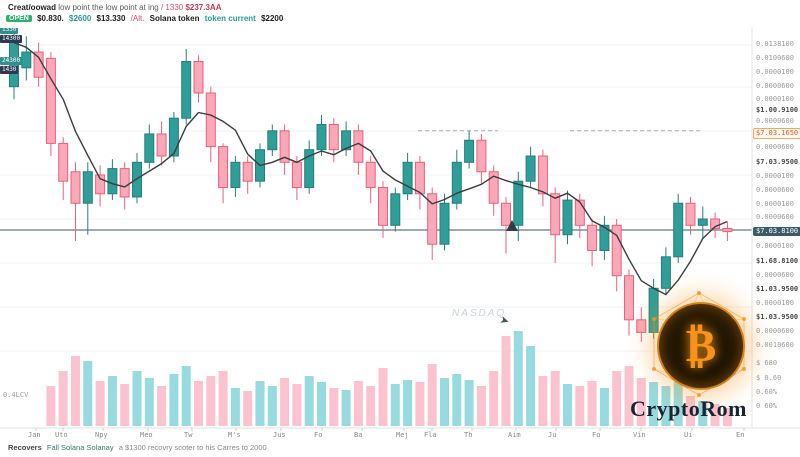 The image size is (800, 457). Describe the element at coordinates (767, 392) in the screenshot. I see `price-label: 0.60%` at that location.